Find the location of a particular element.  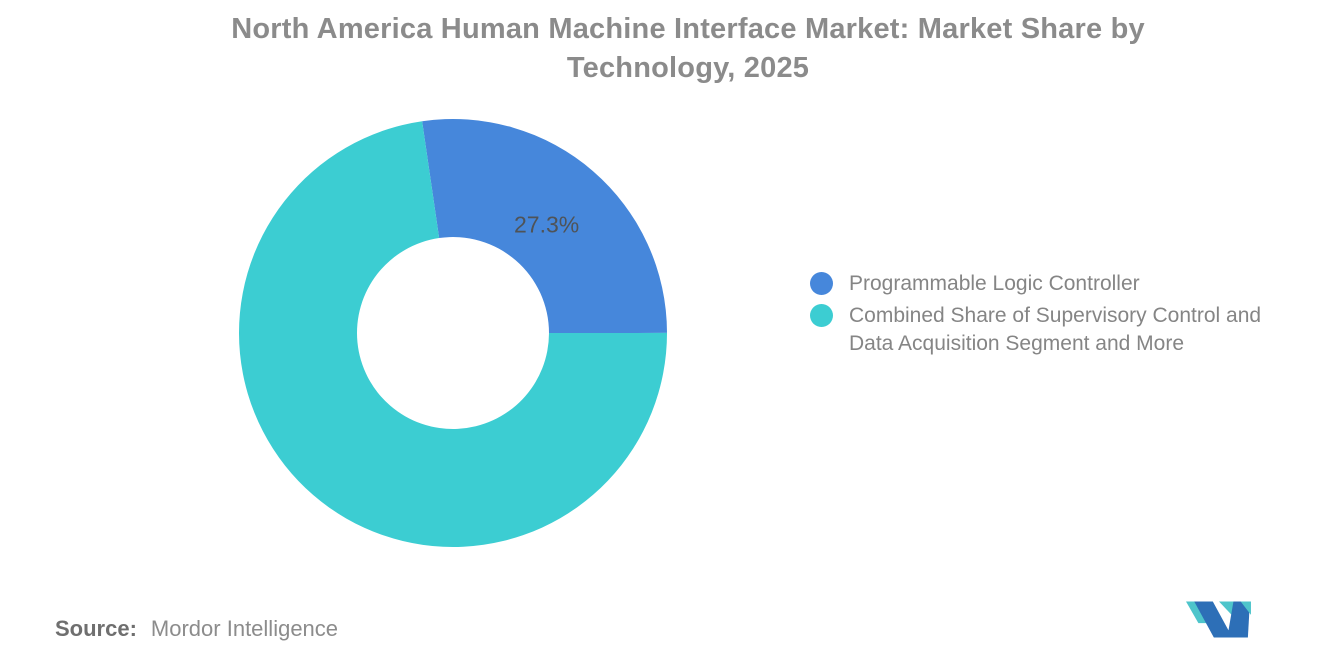

legend-item-programmable-logic-controller: Programmable Logic Controller is located at coordinates (1045, 284).